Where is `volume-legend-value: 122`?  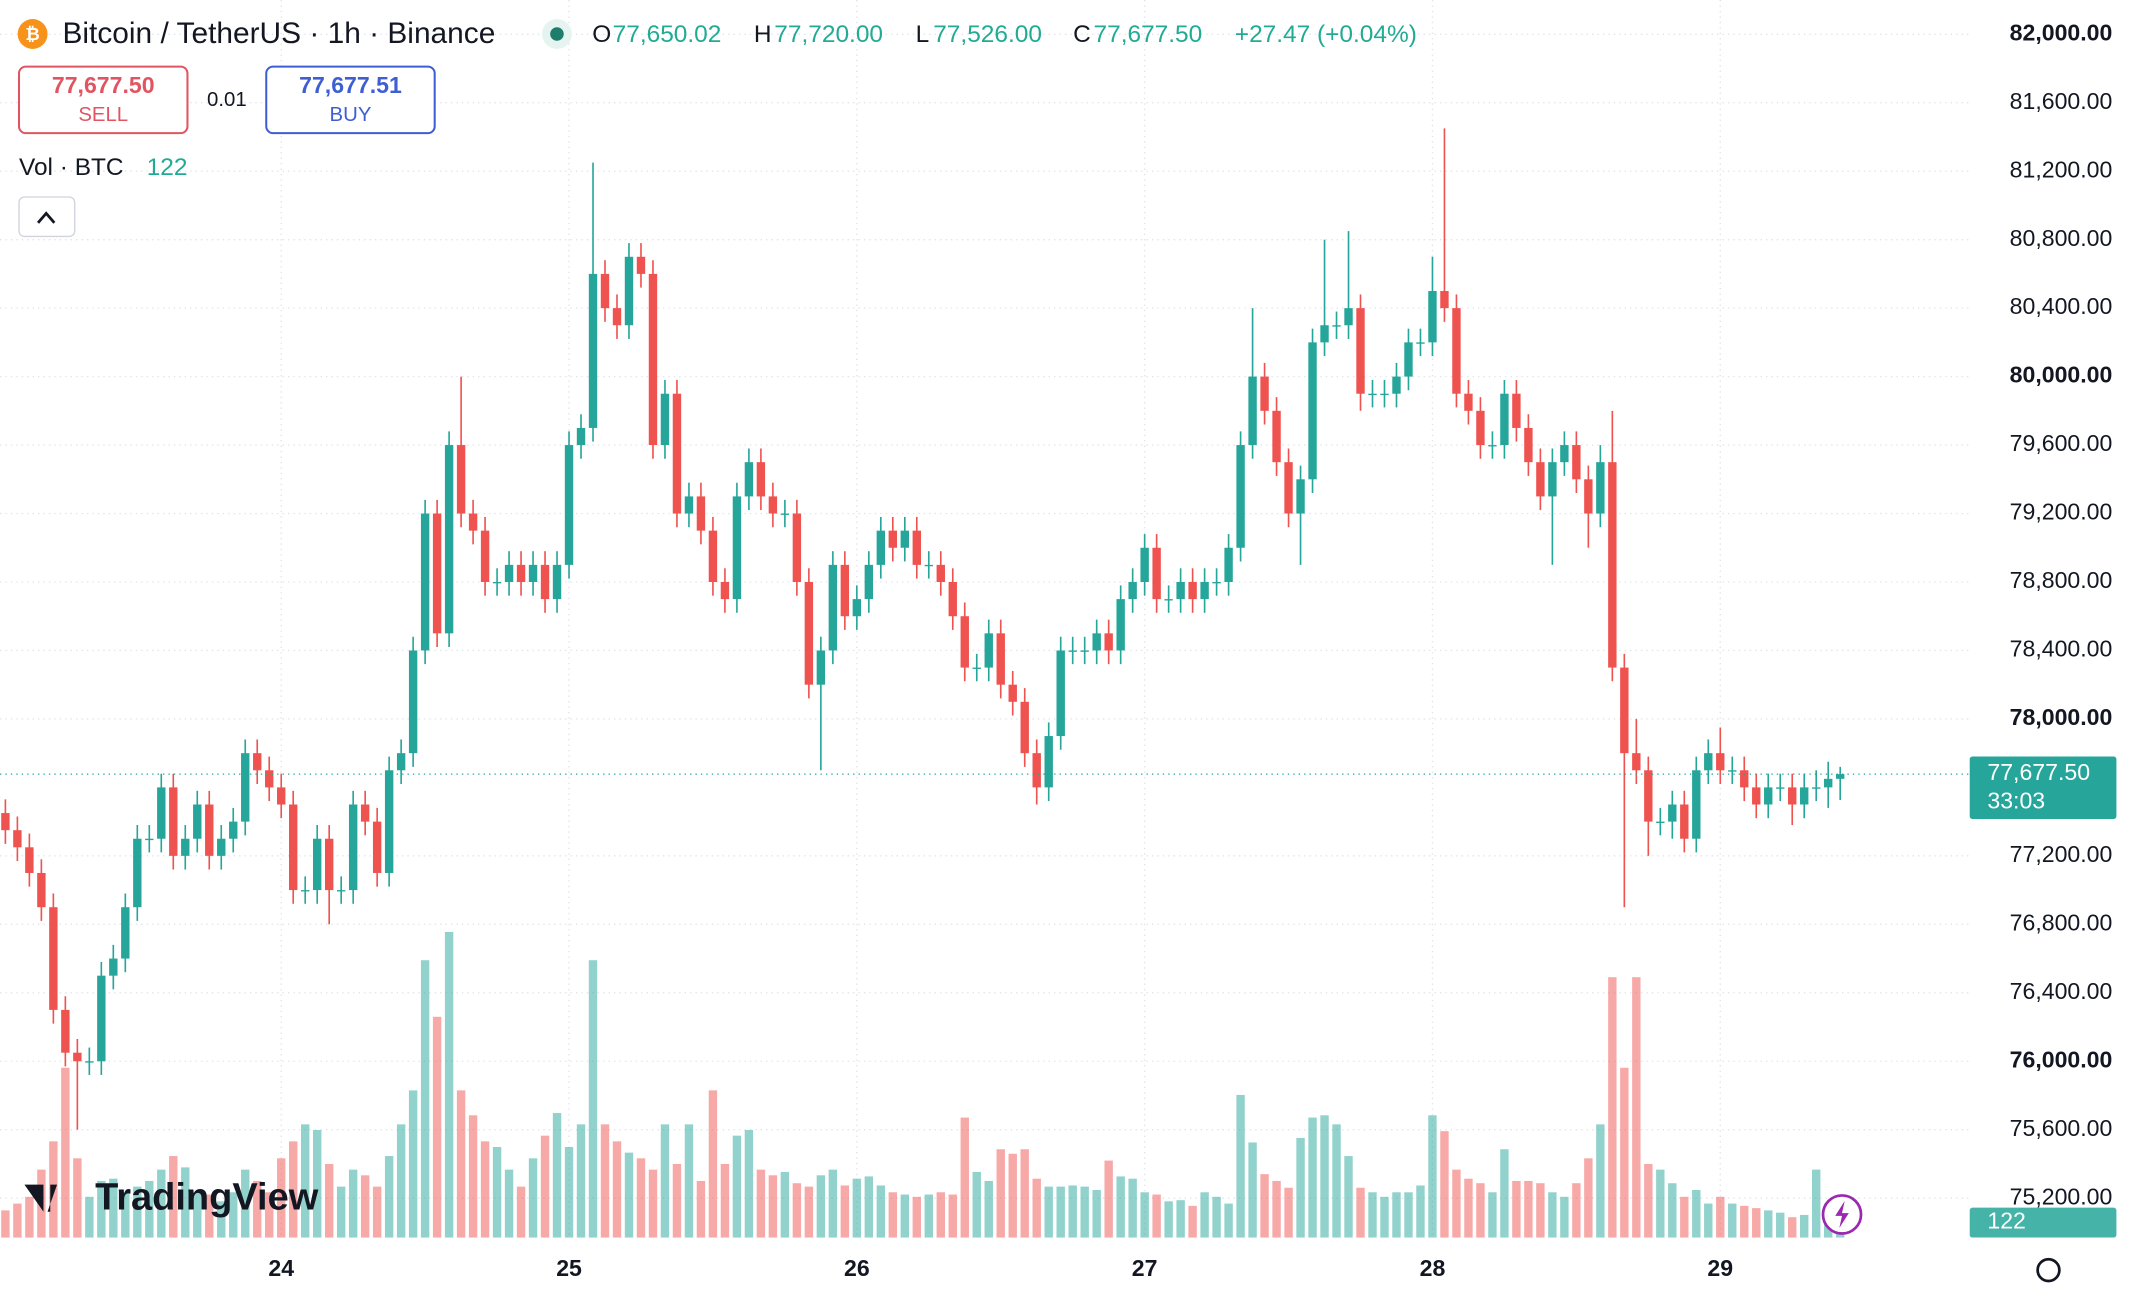
volume-legend-value: 122 is located at coordinates (167, 167).